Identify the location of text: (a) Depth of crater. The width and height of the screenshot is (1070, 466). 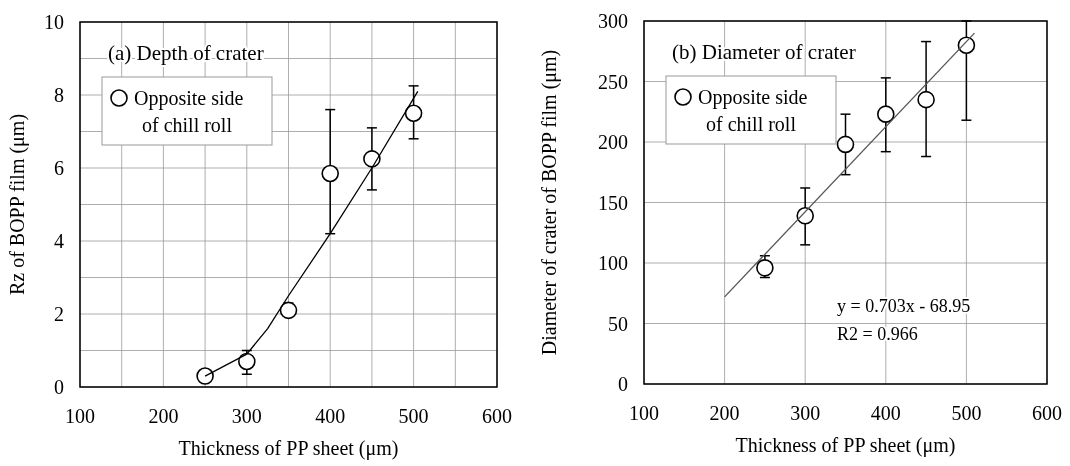
(186, 53).